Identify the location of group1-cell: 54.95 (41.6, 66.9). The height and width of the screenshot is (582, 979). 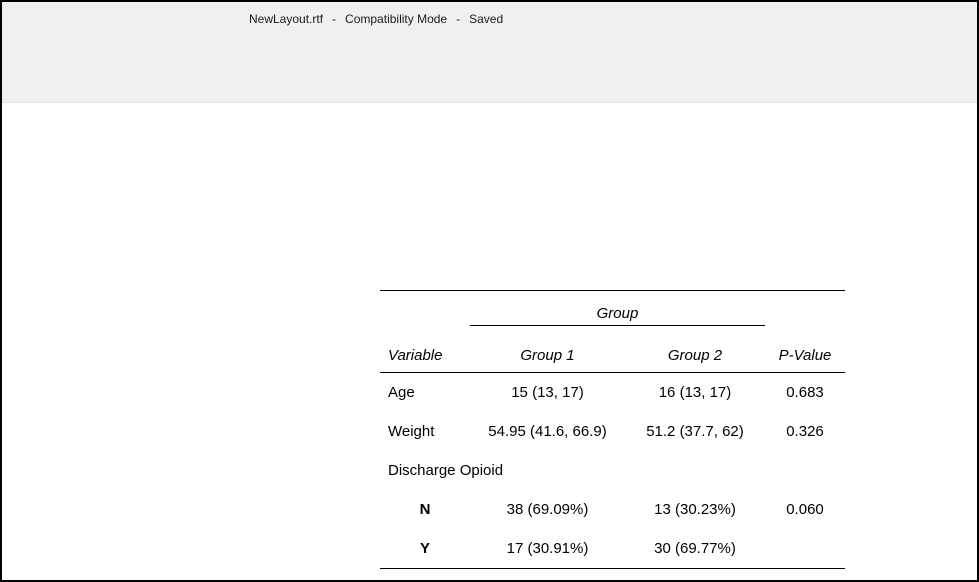
(547, 431).